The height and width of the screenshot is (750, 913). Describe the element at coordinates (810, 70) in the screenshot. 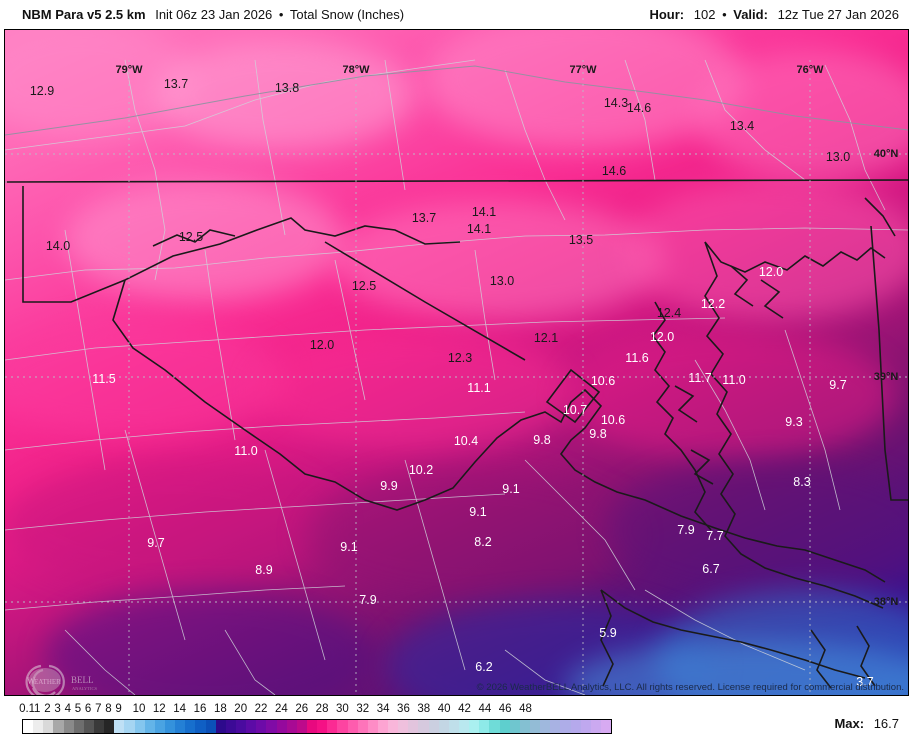

I see `graticule-label: 76°W` at that location.